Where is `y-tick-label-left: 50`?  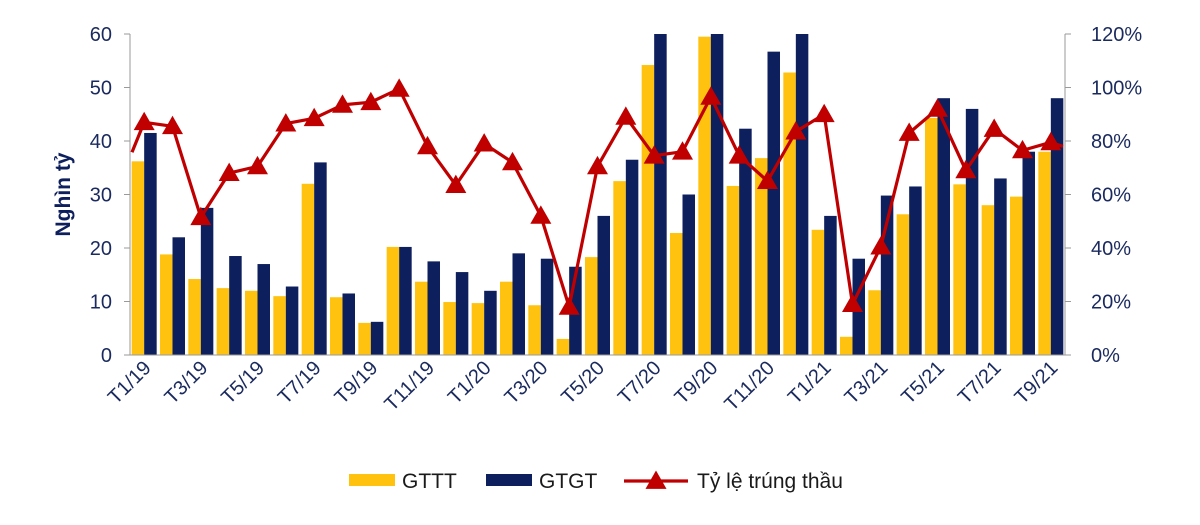
y-tick-label-left: 50 is located at coordinates (101, 89).